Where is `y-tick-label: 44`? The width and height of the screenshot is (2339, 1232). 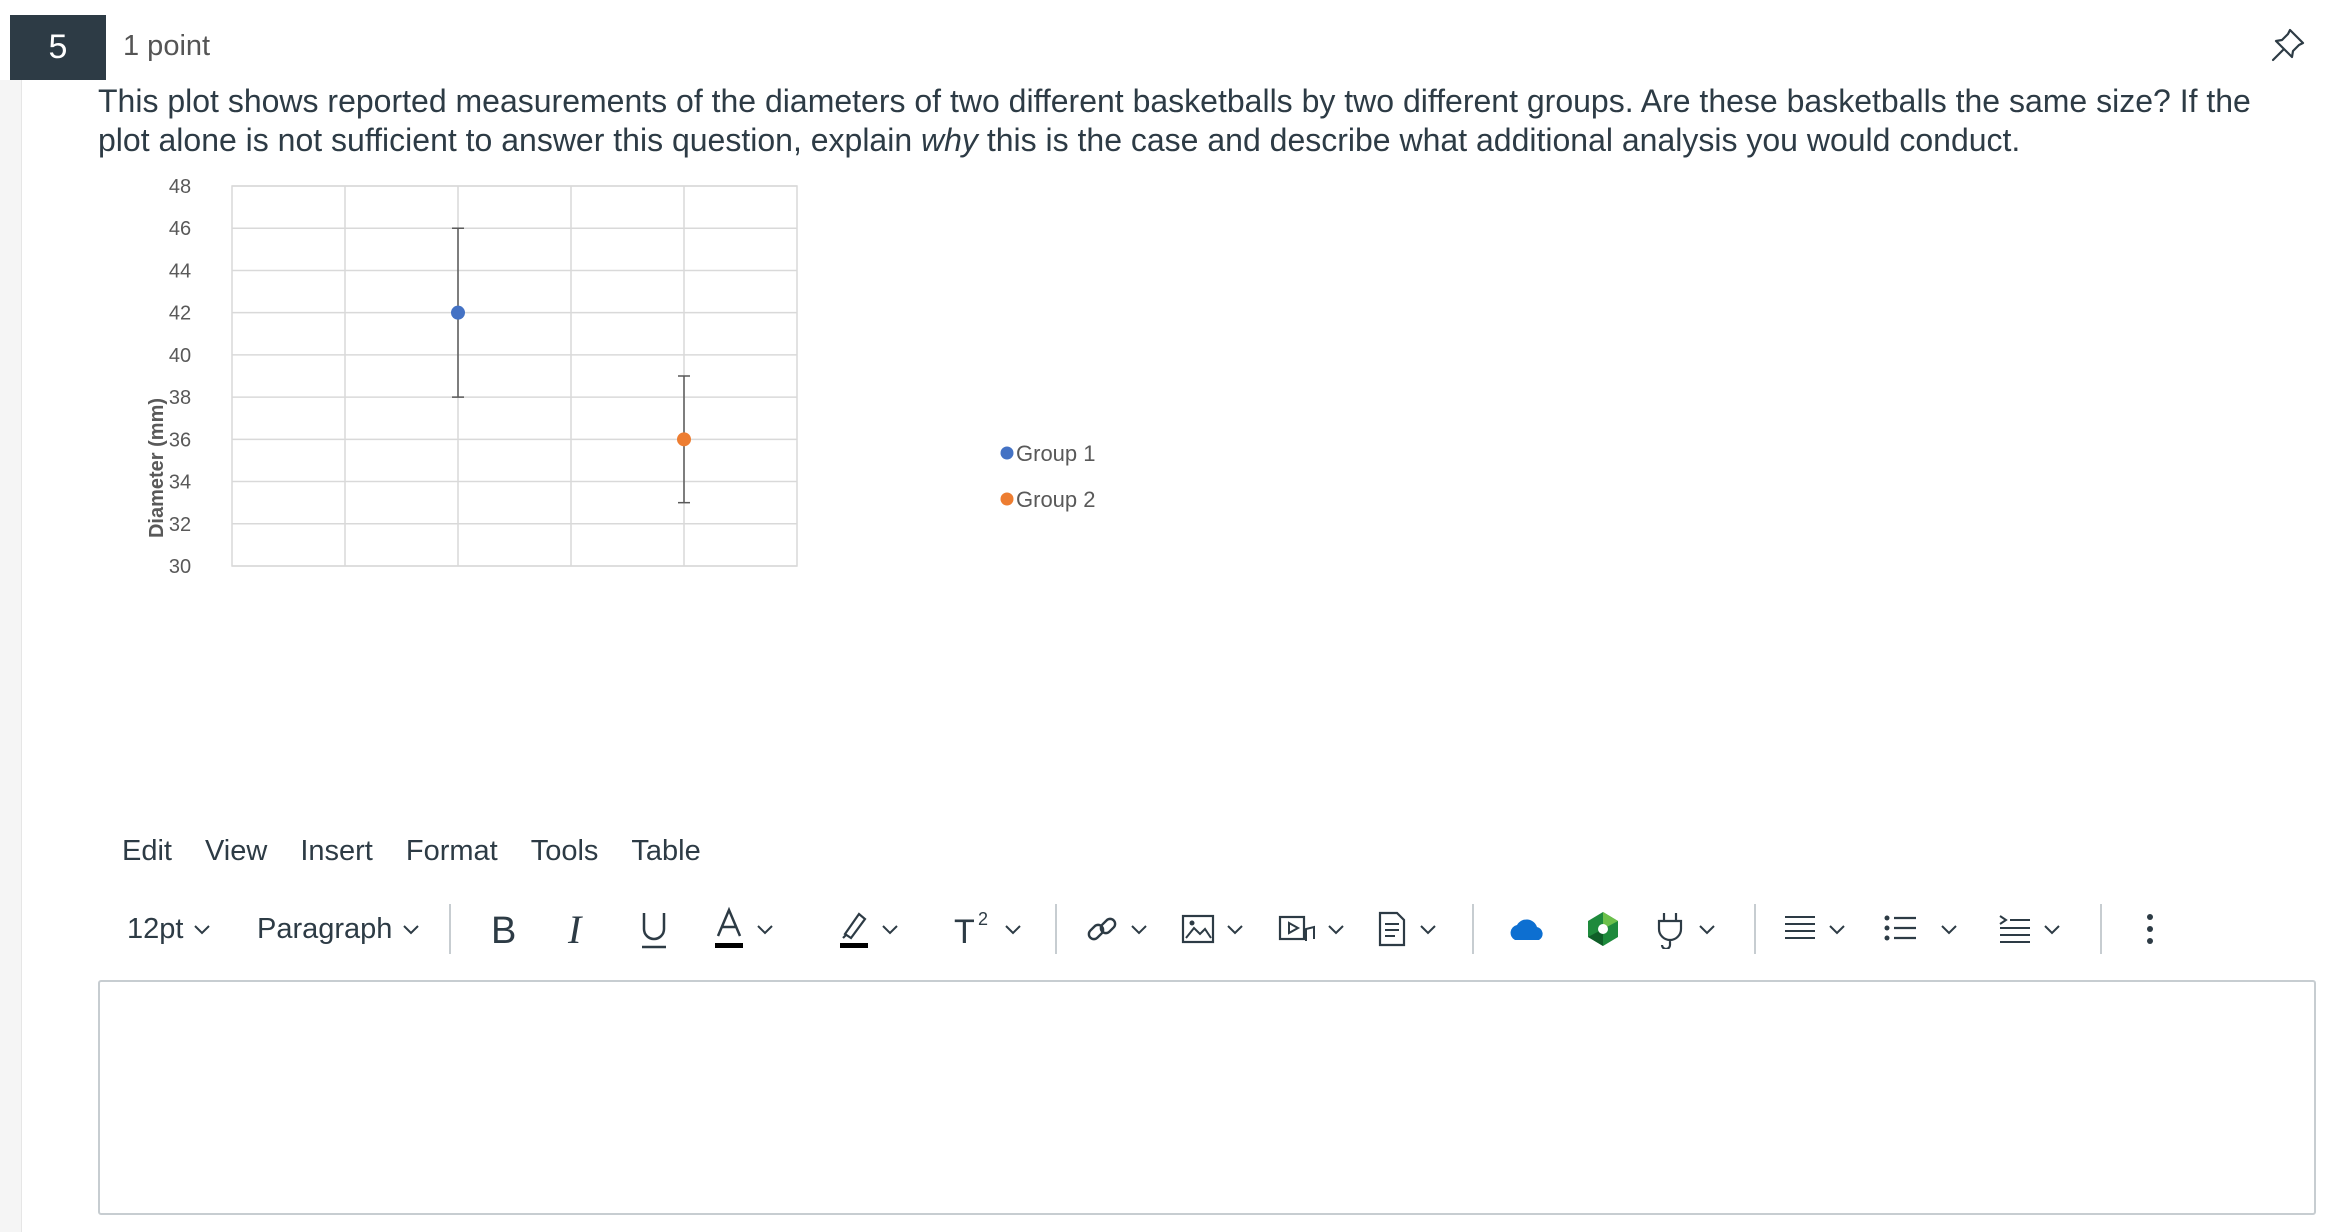
y-tick-label: 44 is located at coordinates (180, 271).